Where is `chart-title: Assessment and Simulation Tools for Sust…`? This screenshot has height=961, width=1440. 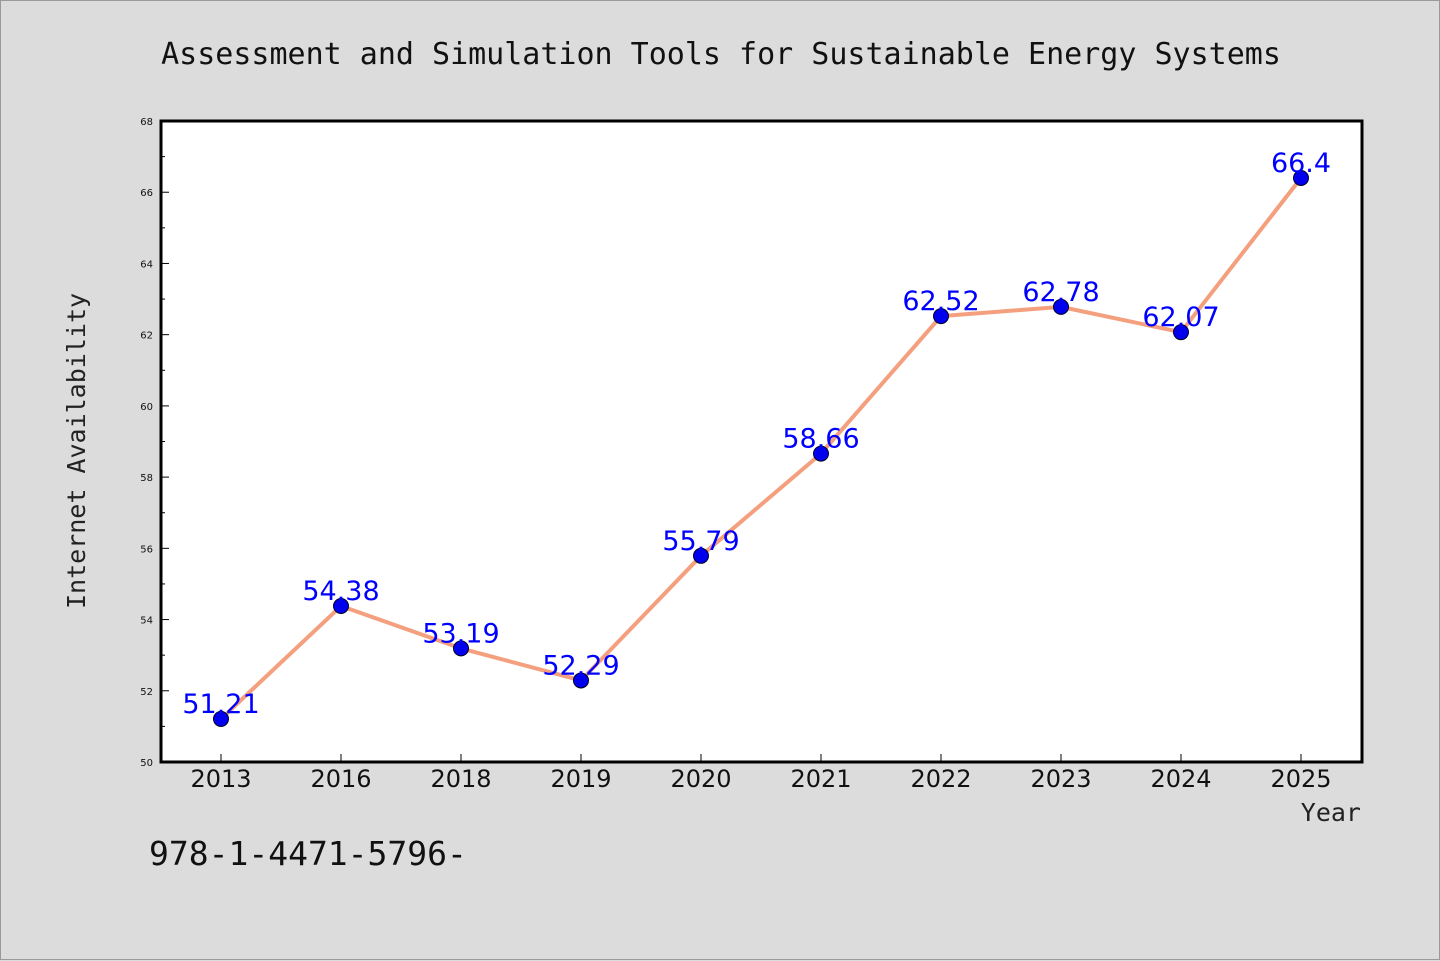 chart-title: Assessment and Simulation Tools for Sust… is located at coordinates (721, 54).